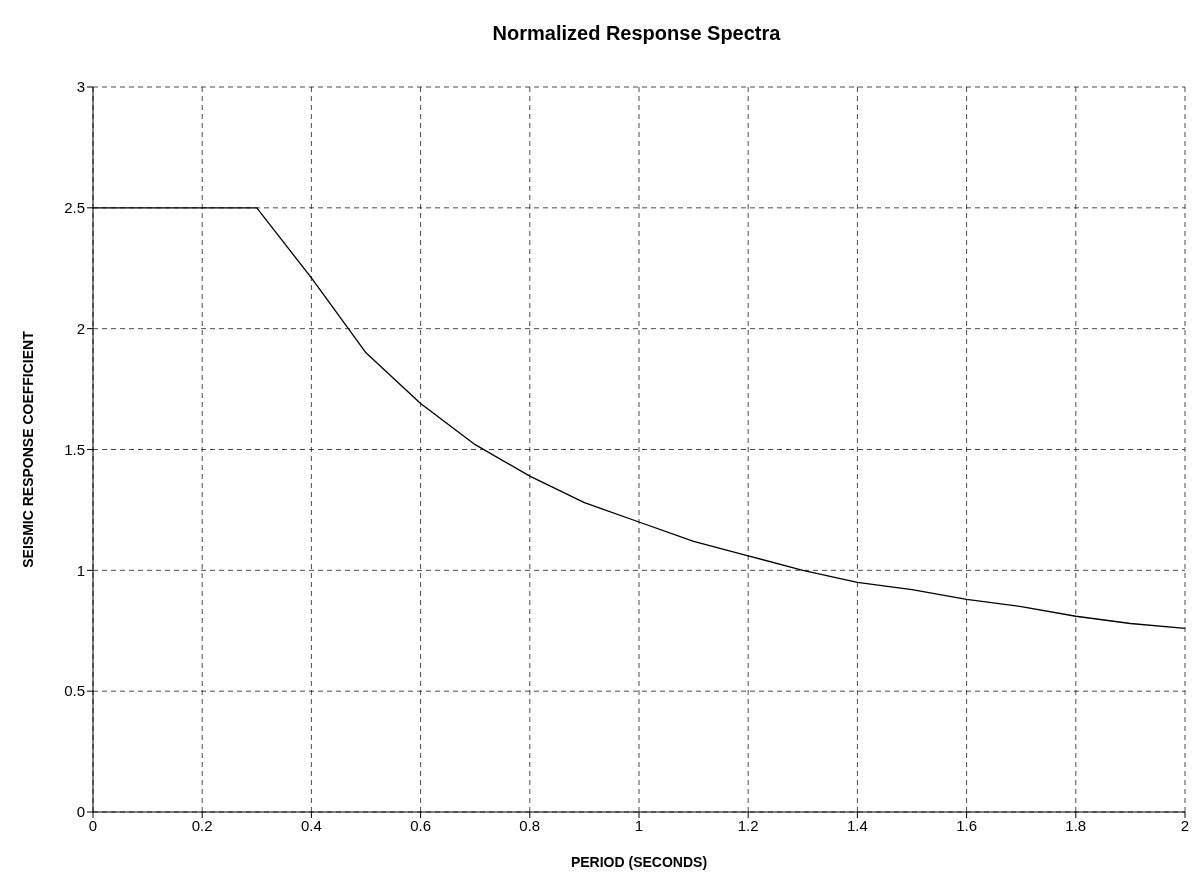 The height and width of the screenshot is (894, 1203). Describe the element at coordinates (74, 691) in the screenshot. I see `y-tick-label: 0.5` at that location.